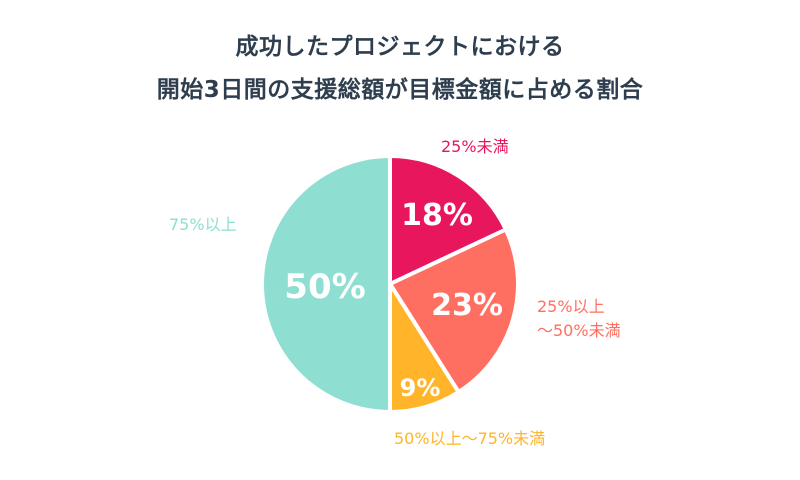 This screenshot has width=800, height=480. I want to click on category-label-over75: 75%以上, so click(203, 224).